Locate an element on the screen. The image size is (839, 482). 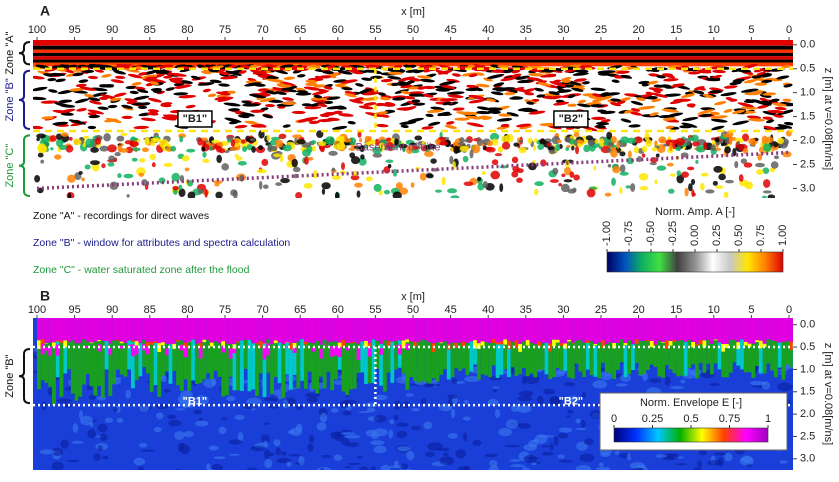
y-tick-label: 0.5 is located at coordinates (807, 69).